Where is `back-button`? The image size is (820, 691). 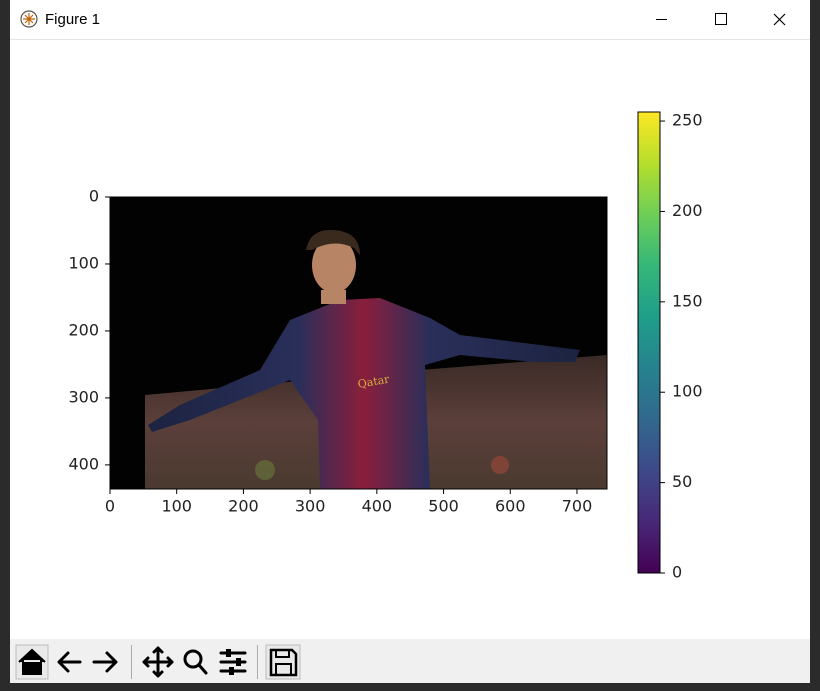
back-button is located at coordinates (69, 662).